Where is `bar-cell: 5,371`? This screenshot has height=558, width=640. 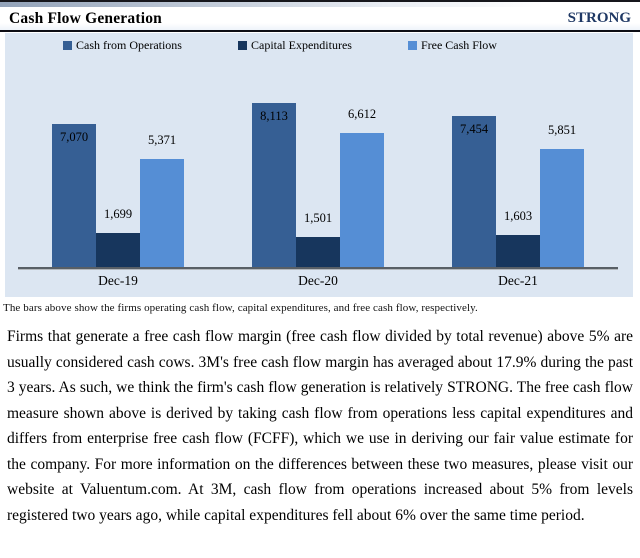 bar-cell: 5,371 is located at coordinates (162, 162).